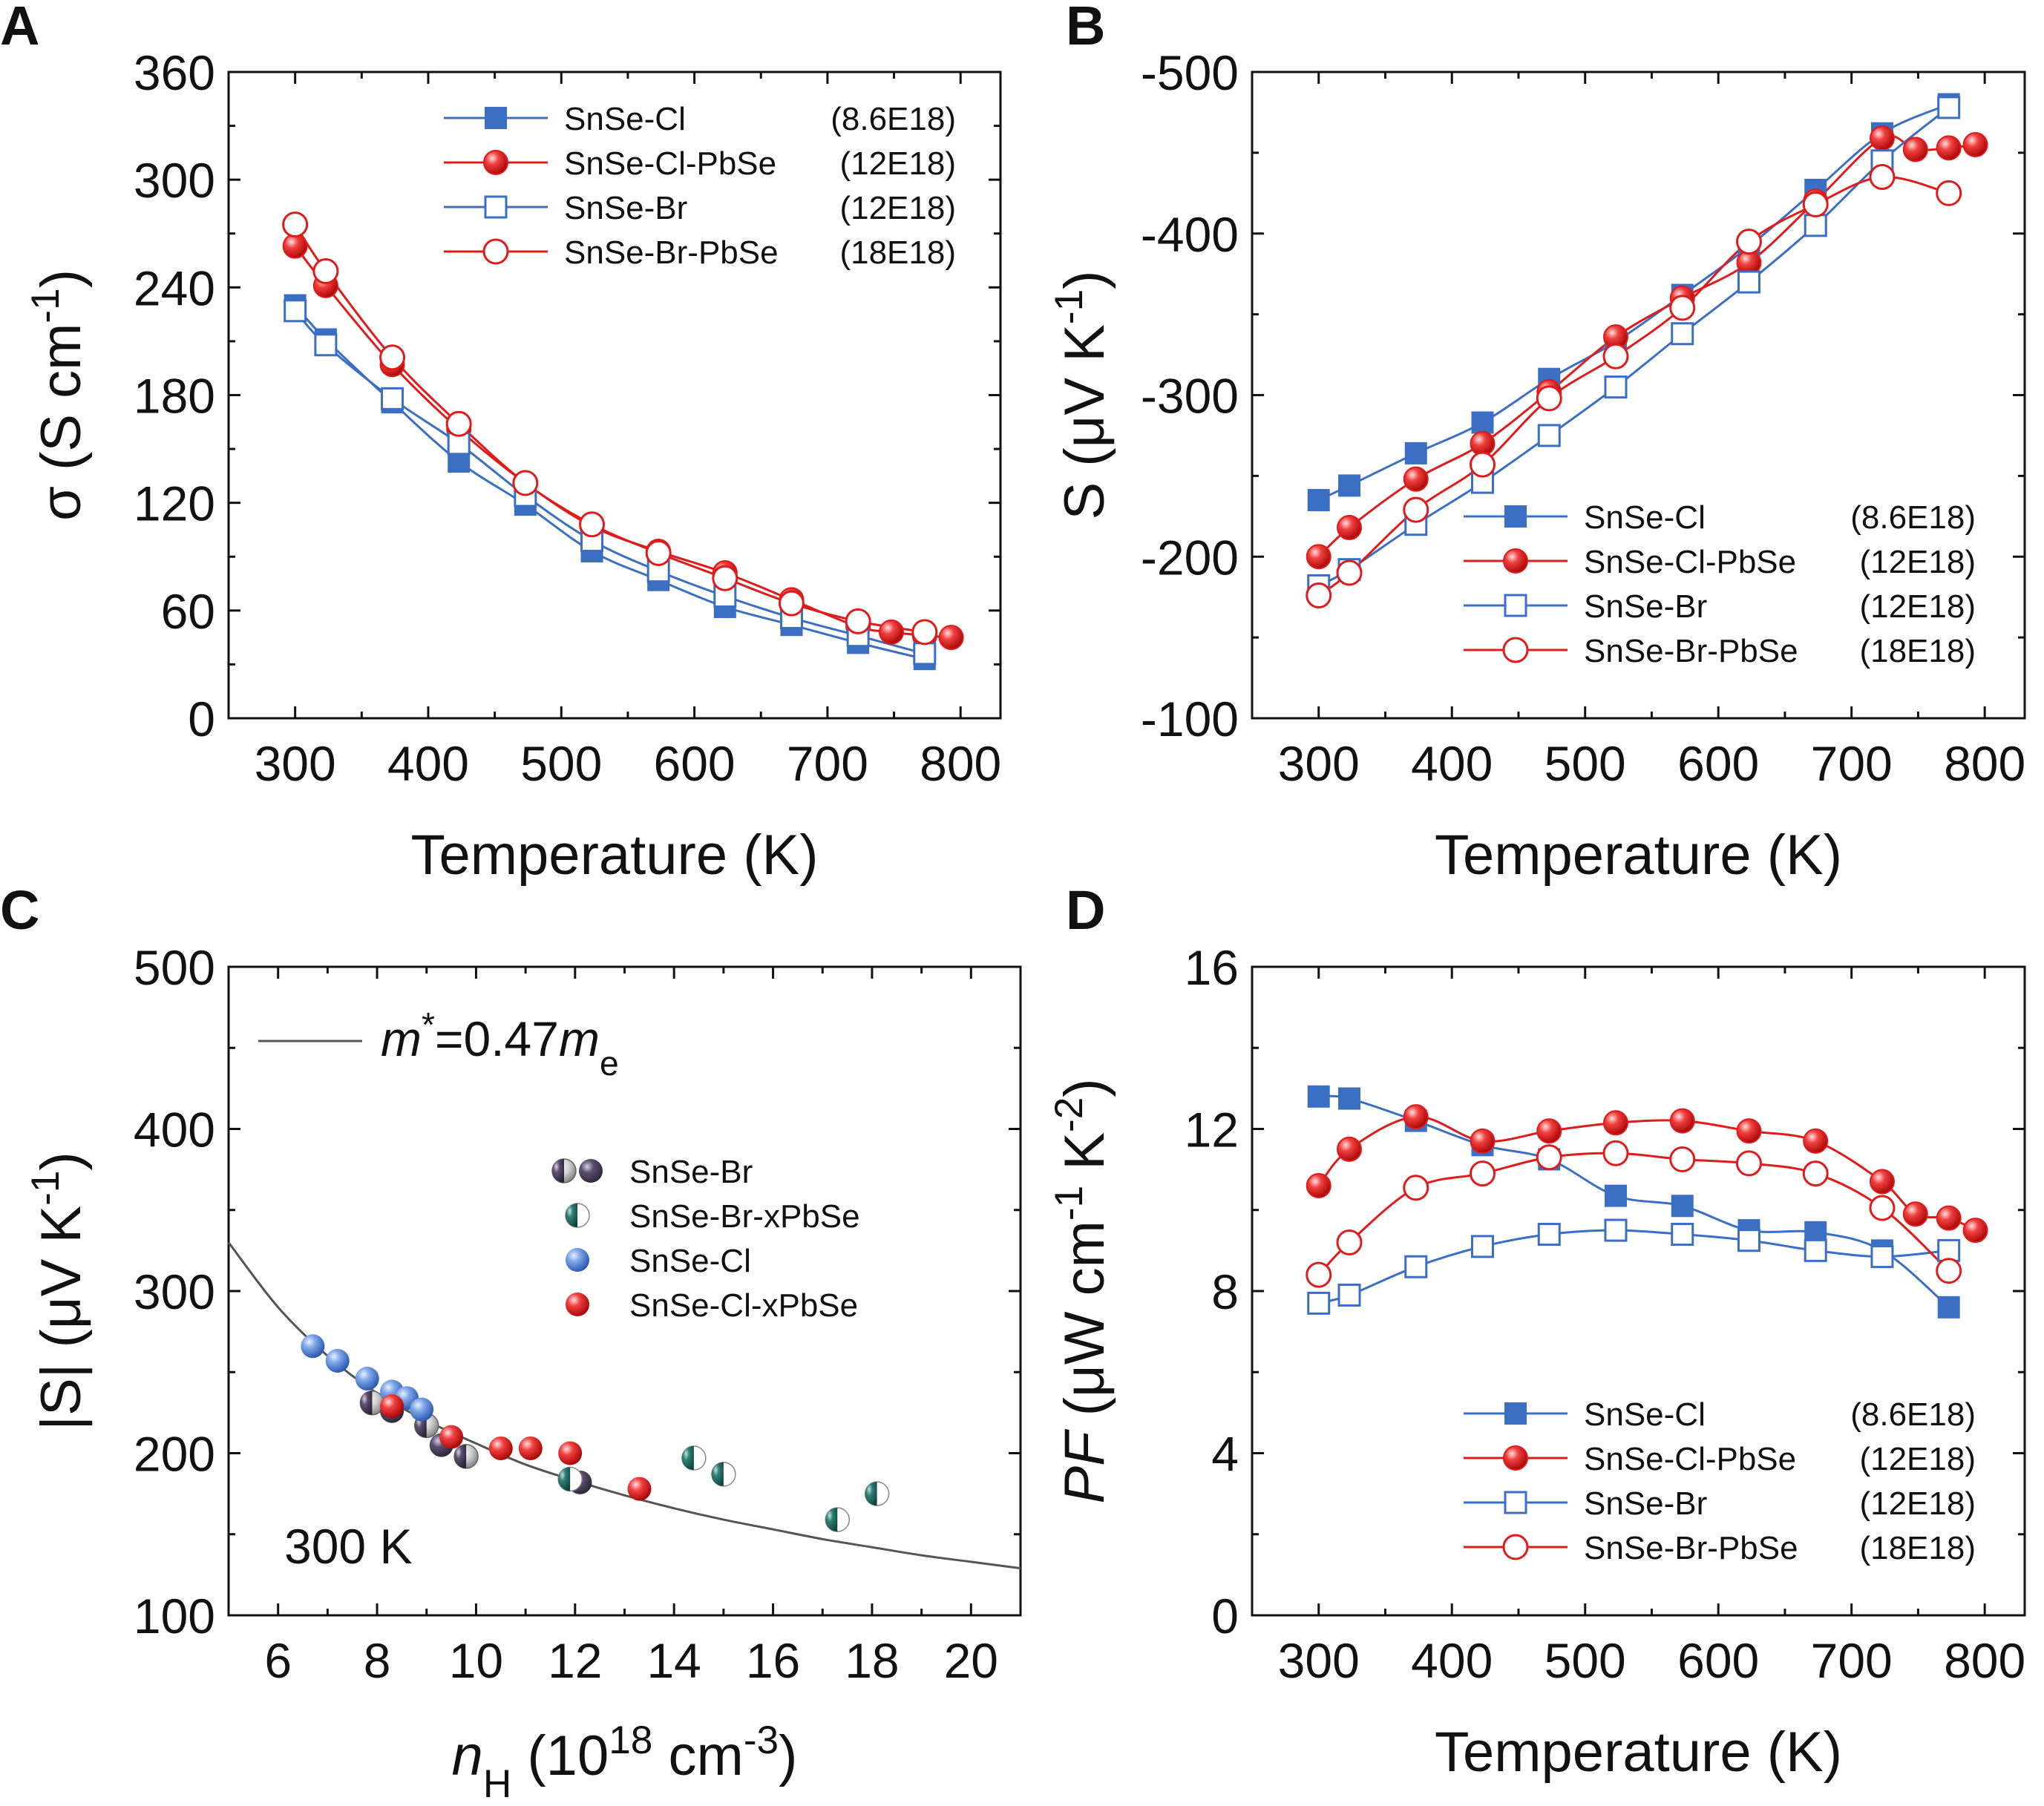 The image size is (2044, 1806). Describe the element at coordinates (1645, 517) in the screenshot. I see `legend-label: SnSe-Cl` at that location.